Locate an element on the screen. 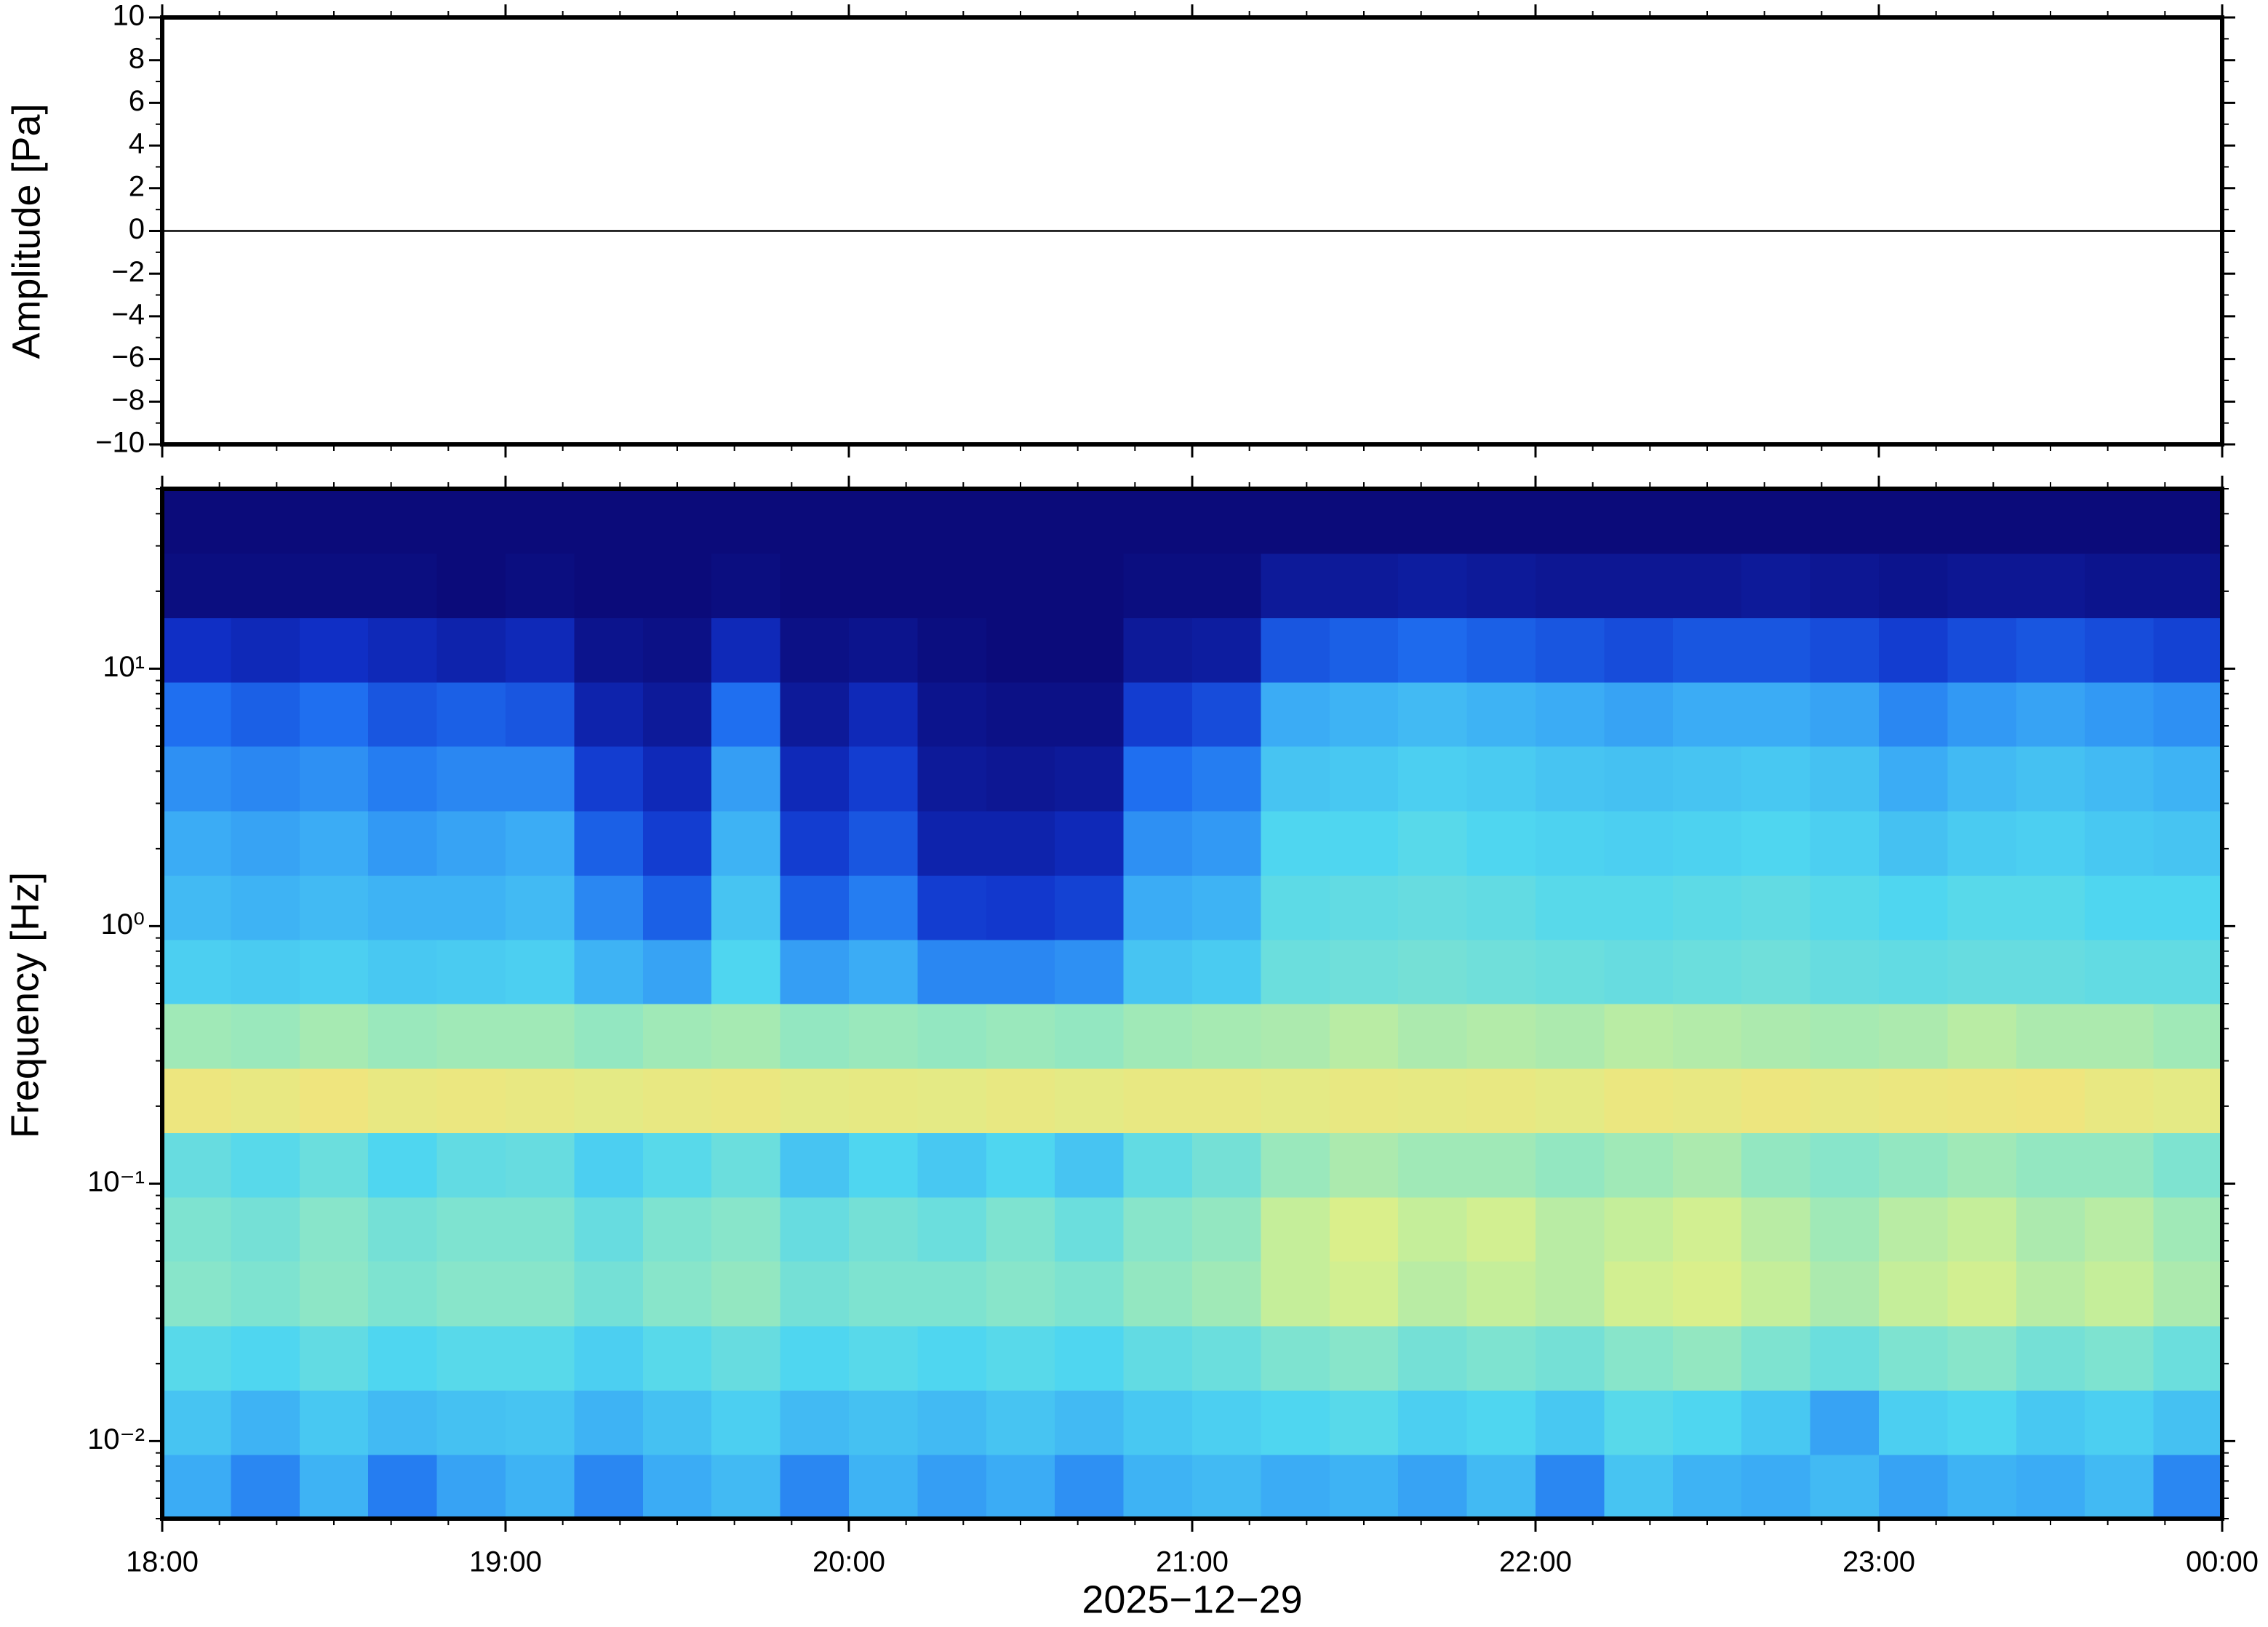 The height and width of the screenshot is (1627, 2268). y-tick-label: 10¹ is located at coordinates (124, 667).